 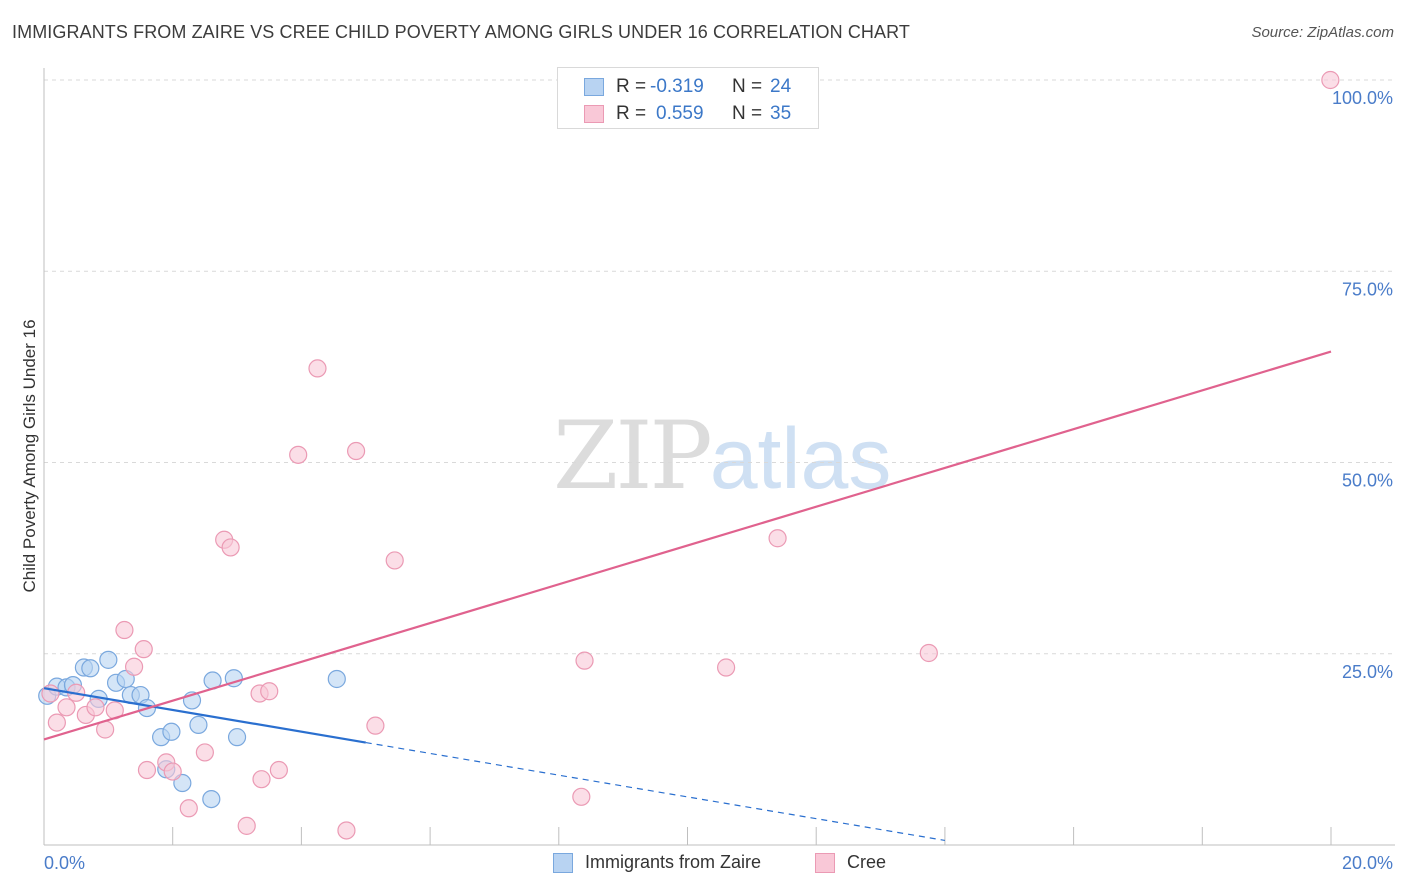 I want to click on legend-cree-label: Cree, so click(x=867, y=862).